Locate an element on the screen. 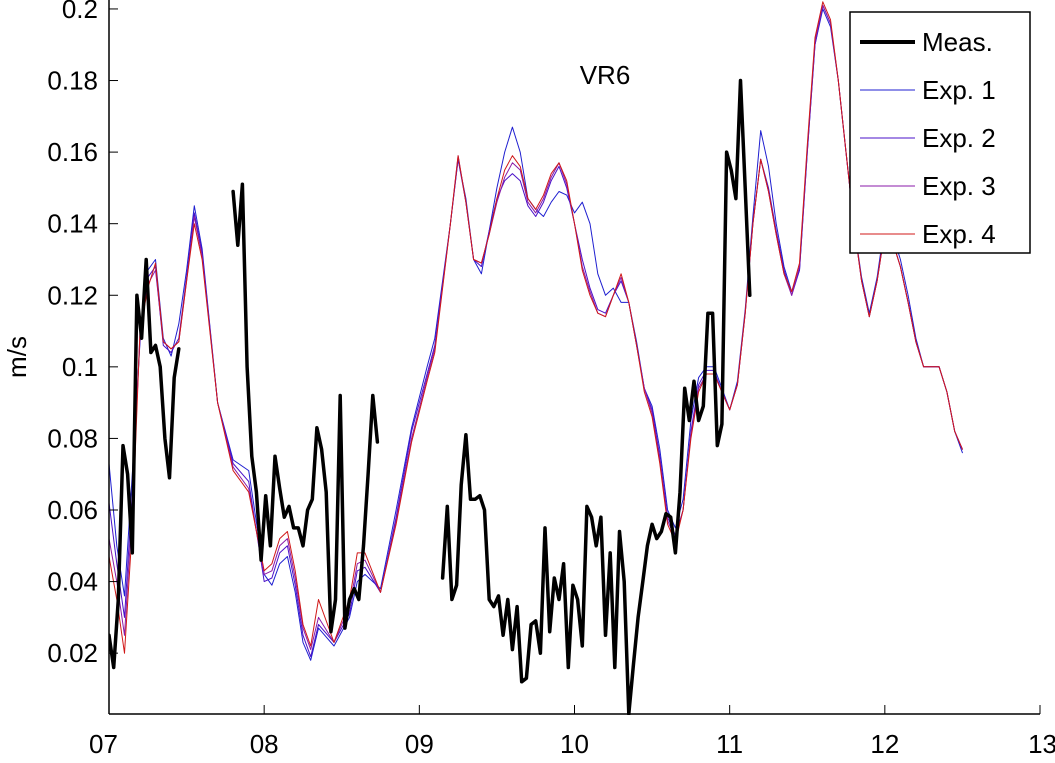 The image size is (1055, 763). y-tick-label: 0.12 is located at coordinates (72, 295).